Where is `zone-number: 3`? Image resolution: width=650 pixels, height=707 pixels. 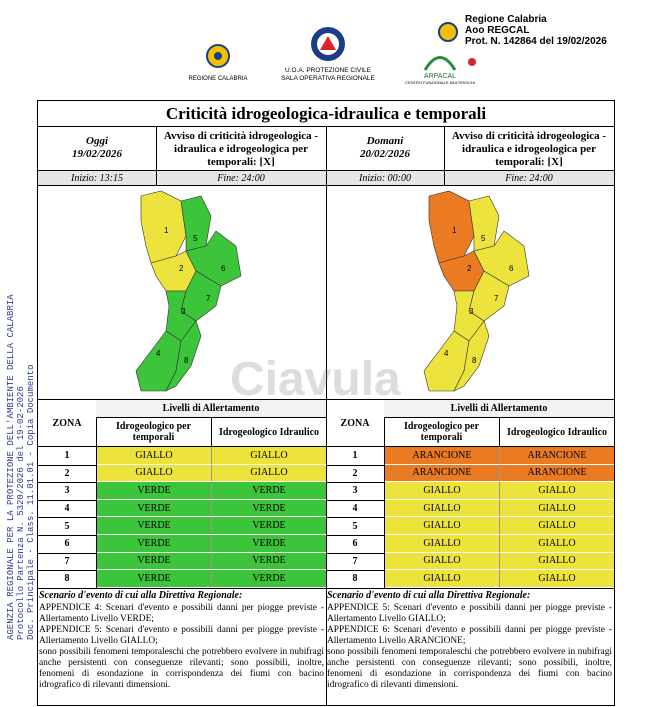
zone-number: 3 is located at coordinates (471, 311).